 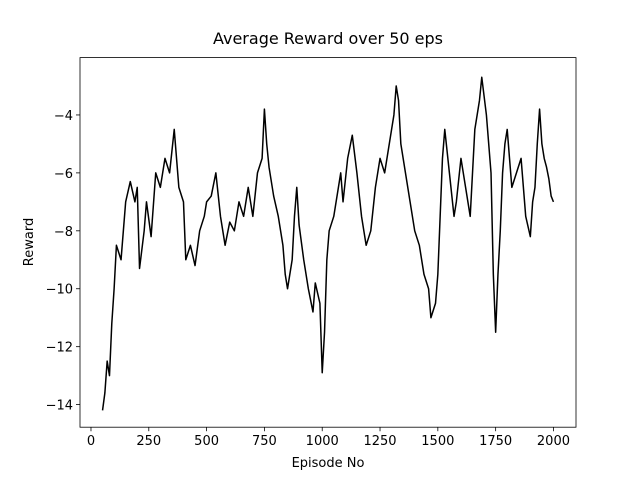 What do you see at coordinates (63, 232) in the screenshot?
I see `y-tick-label: −8` at bounding box center [63, 232].